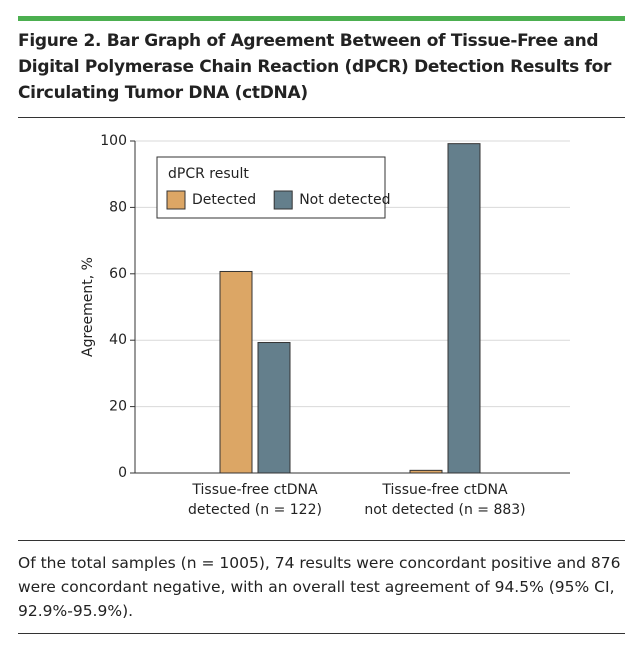  Describe the element at coordinates (224, 200) in the screenshot. I see `legend-label: Detected` at that location.